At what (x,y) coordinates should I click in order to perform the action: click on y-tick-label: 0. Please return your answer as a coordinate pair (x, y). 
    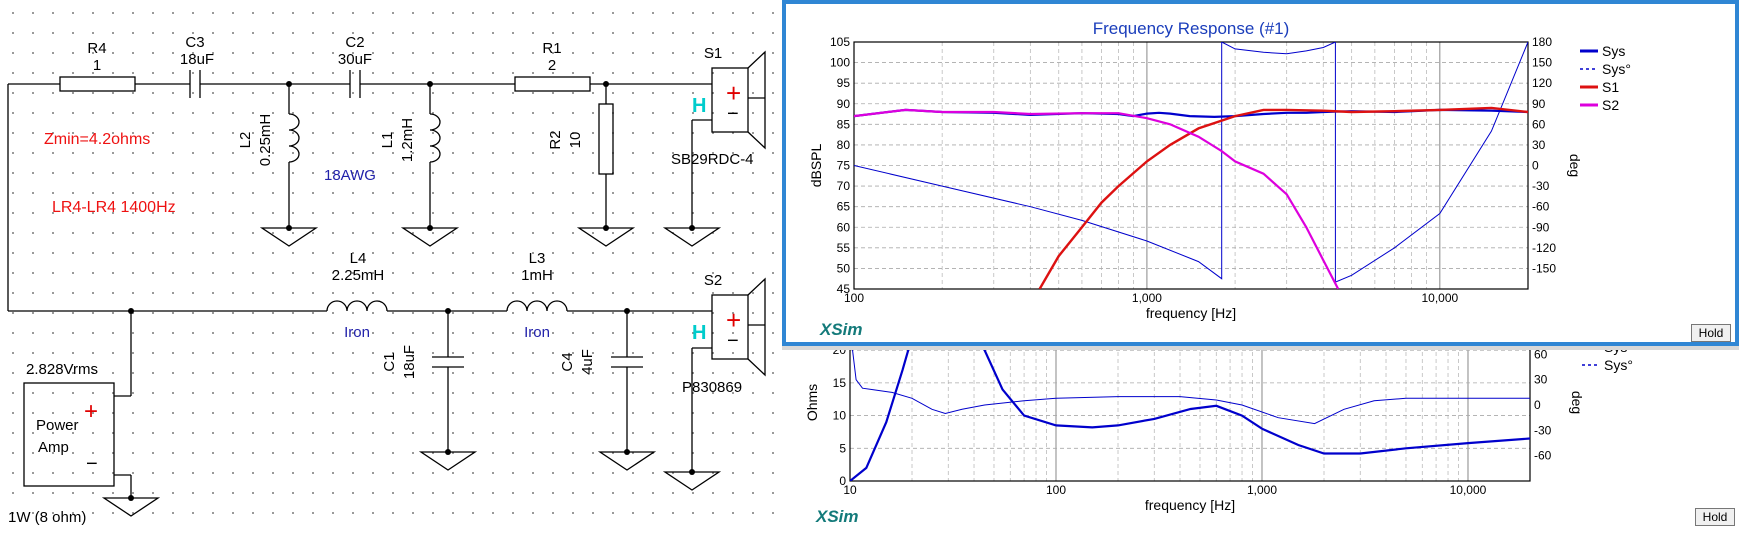
    Looking at the image, I should click on (842, 481).